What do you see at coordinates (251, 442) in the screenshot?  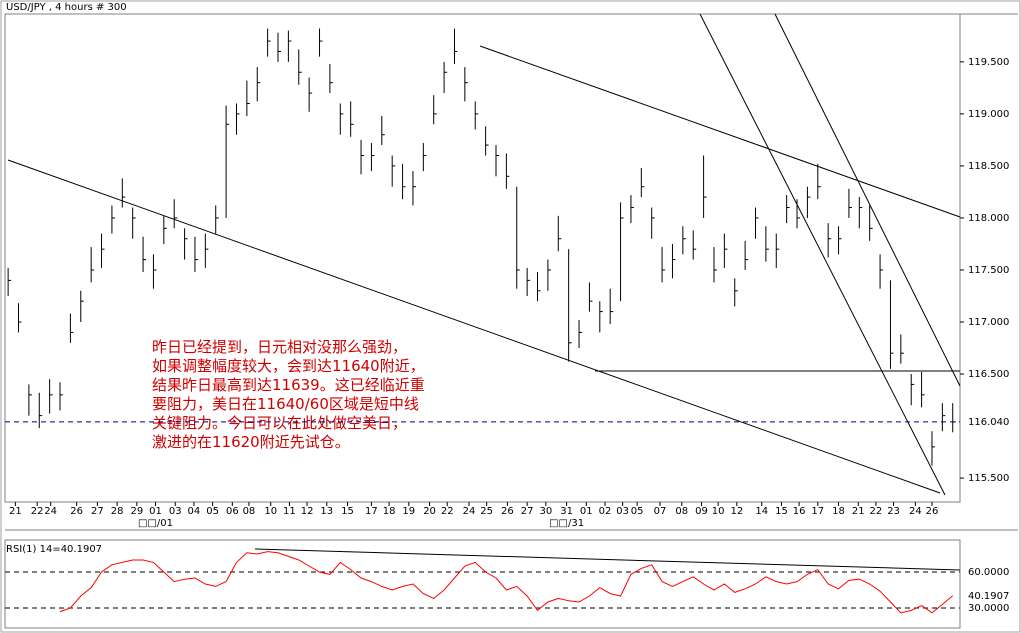 I see `annotation-line: 激进的在11620附近先试仓。` at bounding box center [251, 442].